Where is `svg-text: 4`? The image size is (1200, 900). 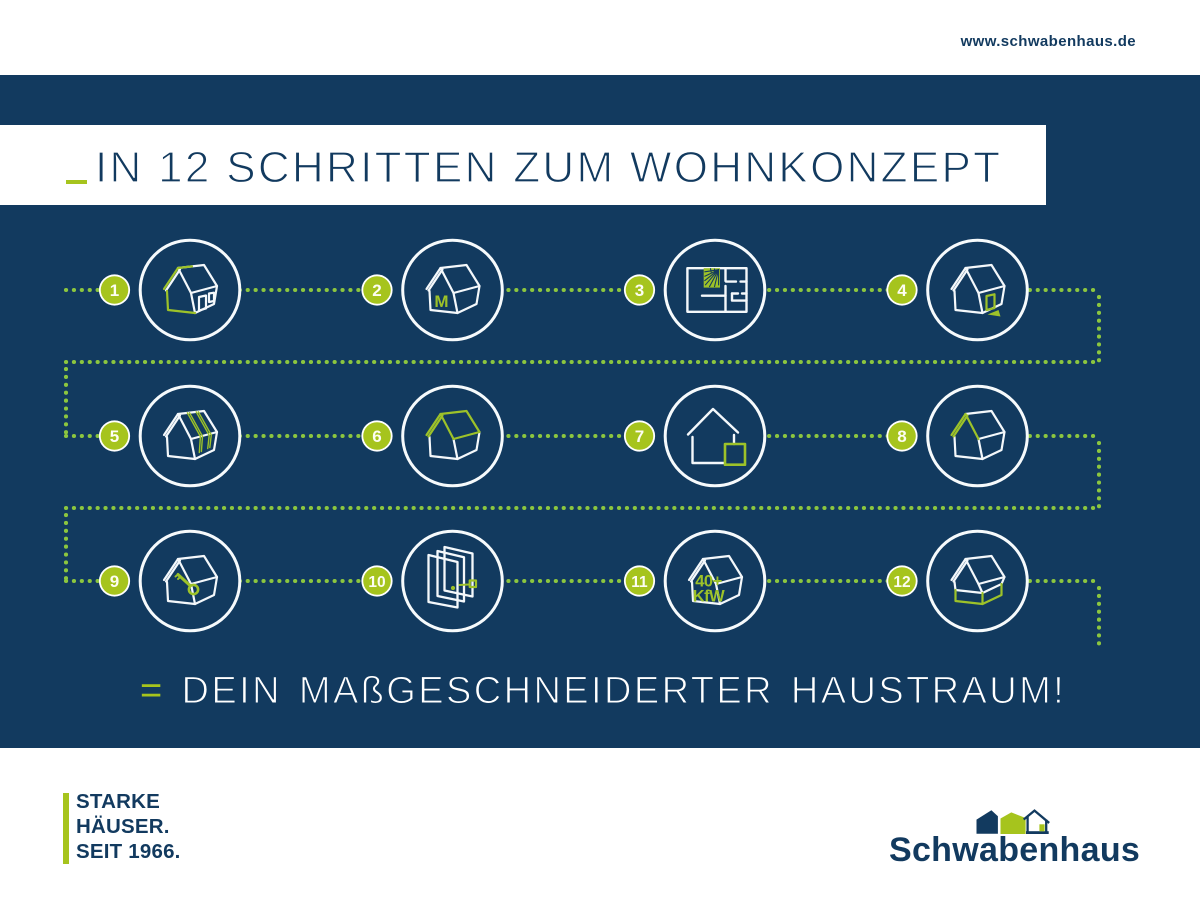 svg-text: 4 is located at coordinates (902, 290).